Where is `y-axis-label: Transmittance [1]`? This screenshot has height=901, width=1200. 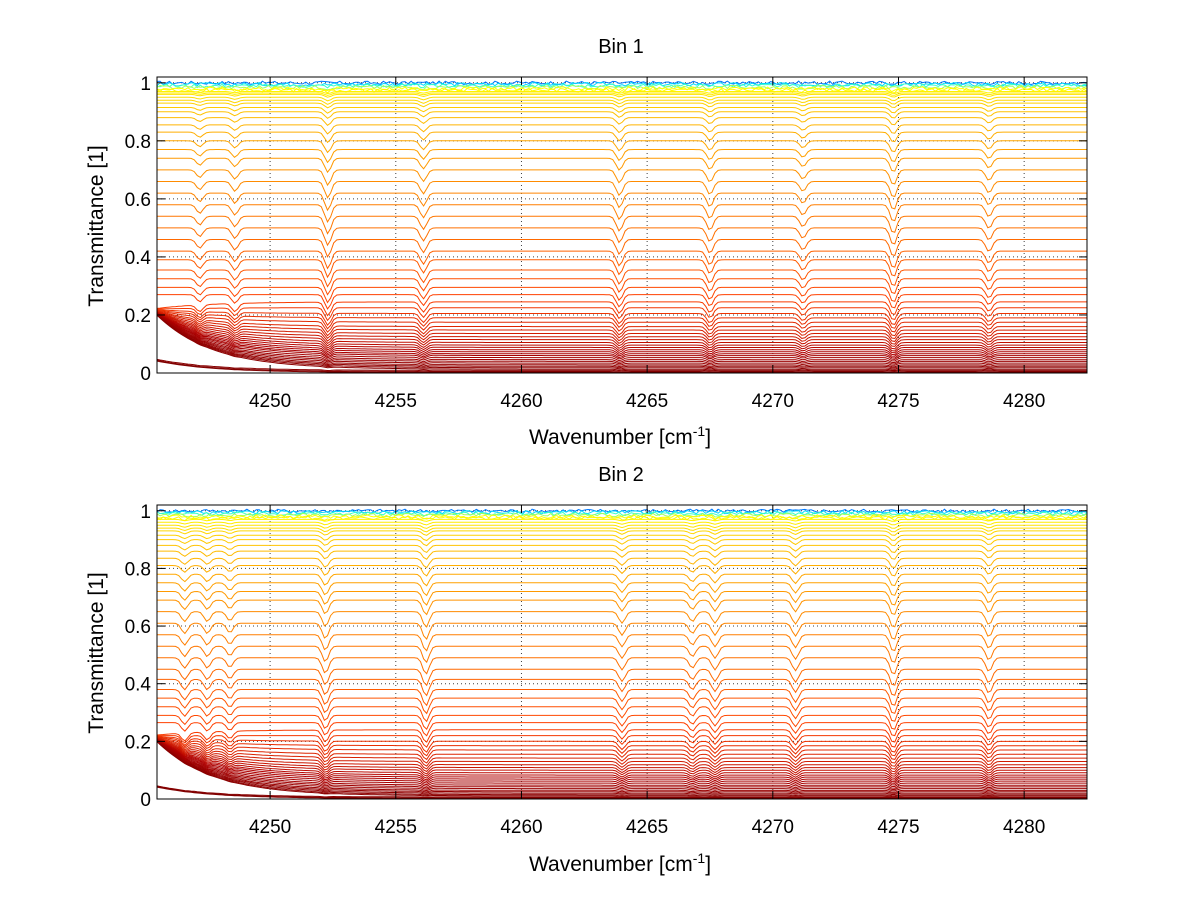 y-axis-label: Transmittance [1] is located at coordinates (96, 652).